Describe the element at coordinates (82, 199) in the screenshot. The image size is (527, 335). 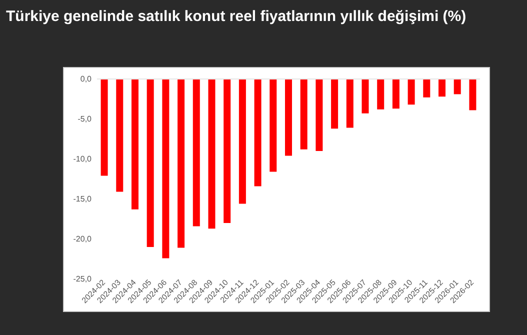
I see `y-tick-label: -15,0` at that location.